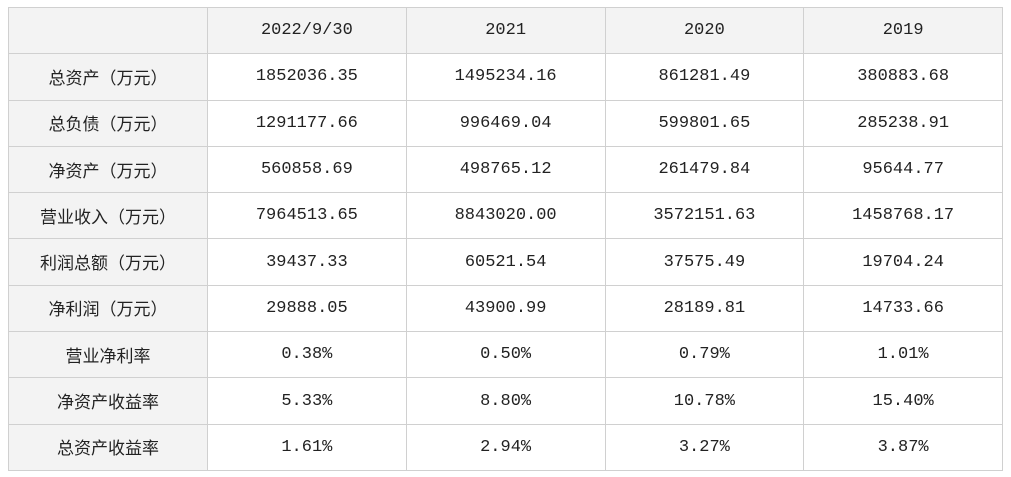 This screenshot has width=1011, height=477. Describe the element at coordinates (704, 355) in the screenshot. I see `table-cell: 0.79%` at that location.